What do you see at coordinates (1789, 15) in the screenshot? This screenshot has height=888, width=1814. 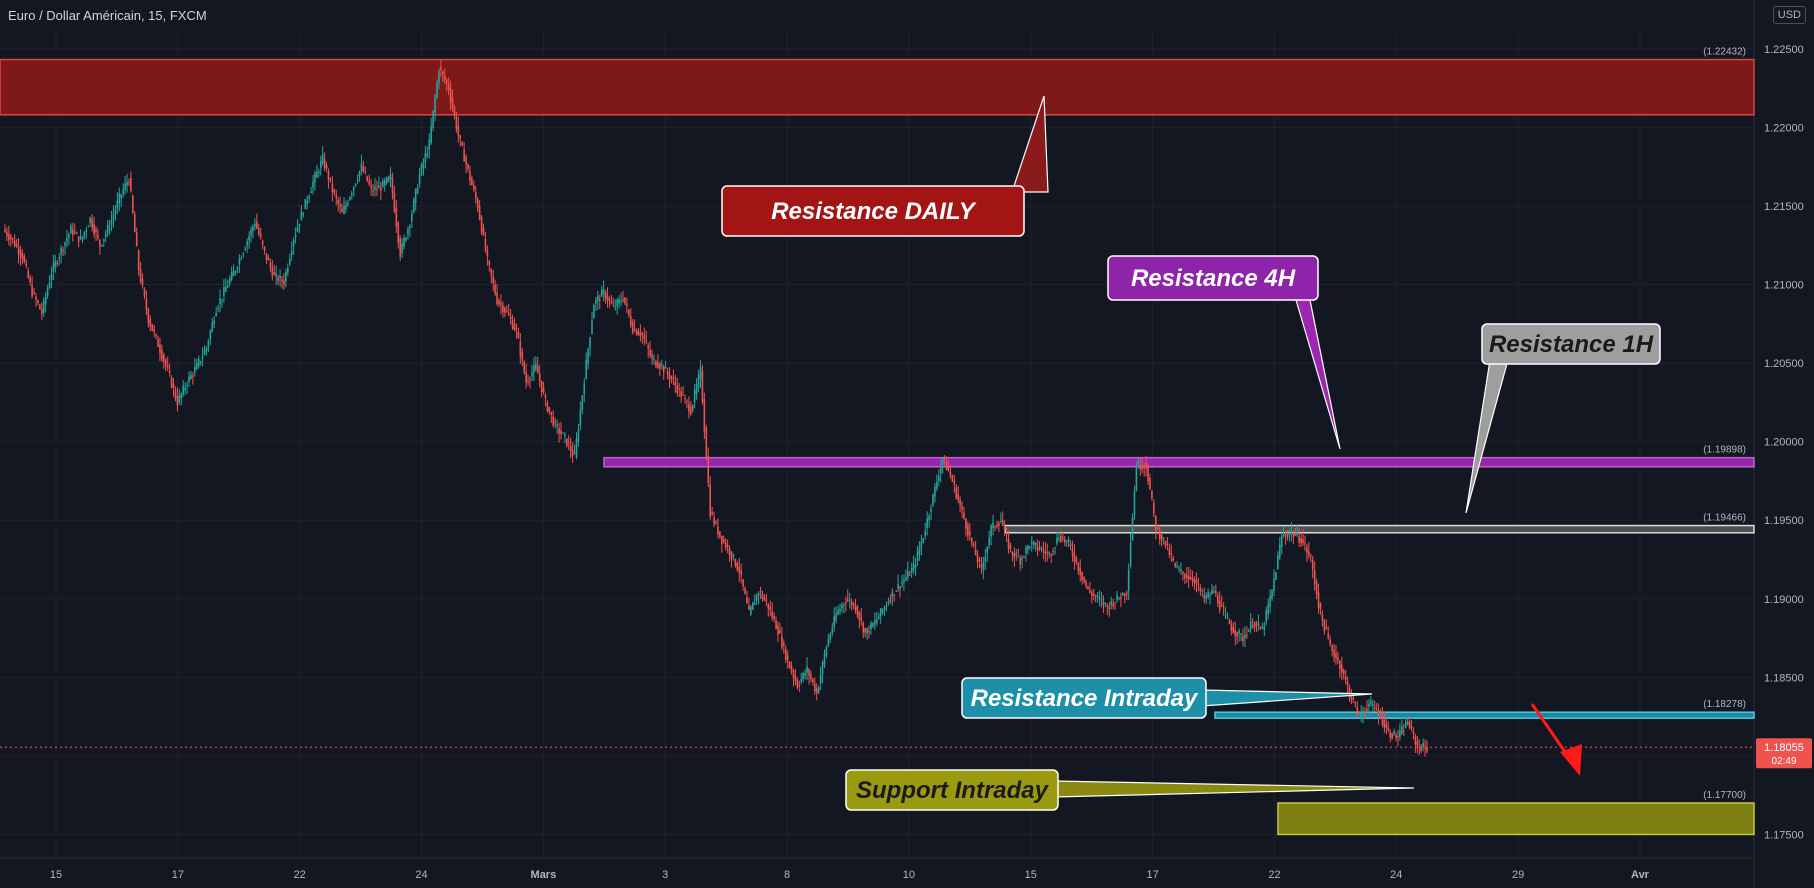 I see `currency-badge: USD` at bounding box center [1789, 15].